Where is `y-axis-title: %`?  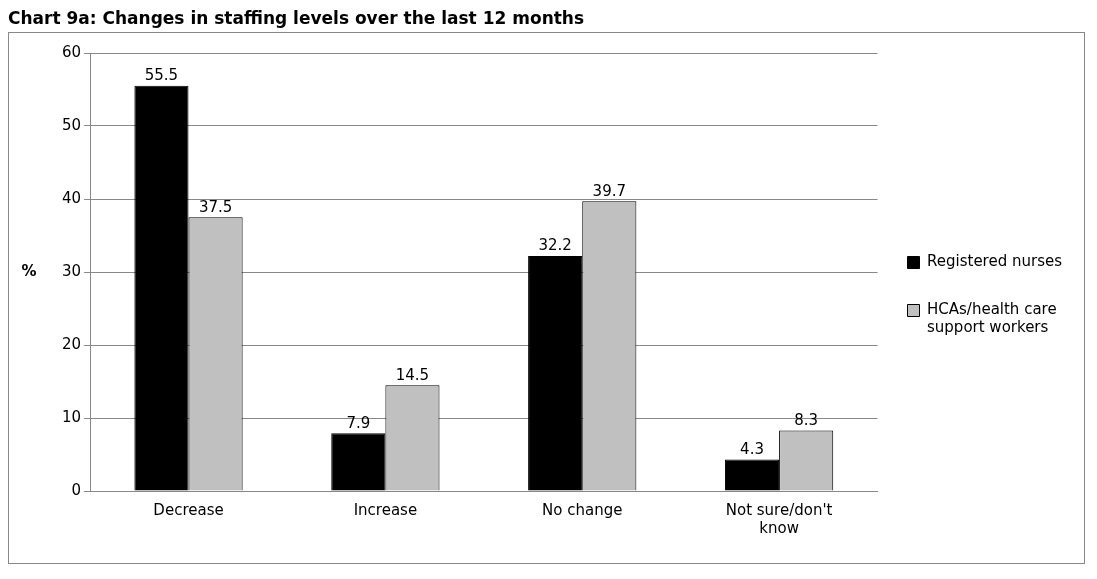
y-axis-title: % is located at coordinates (29, 270).